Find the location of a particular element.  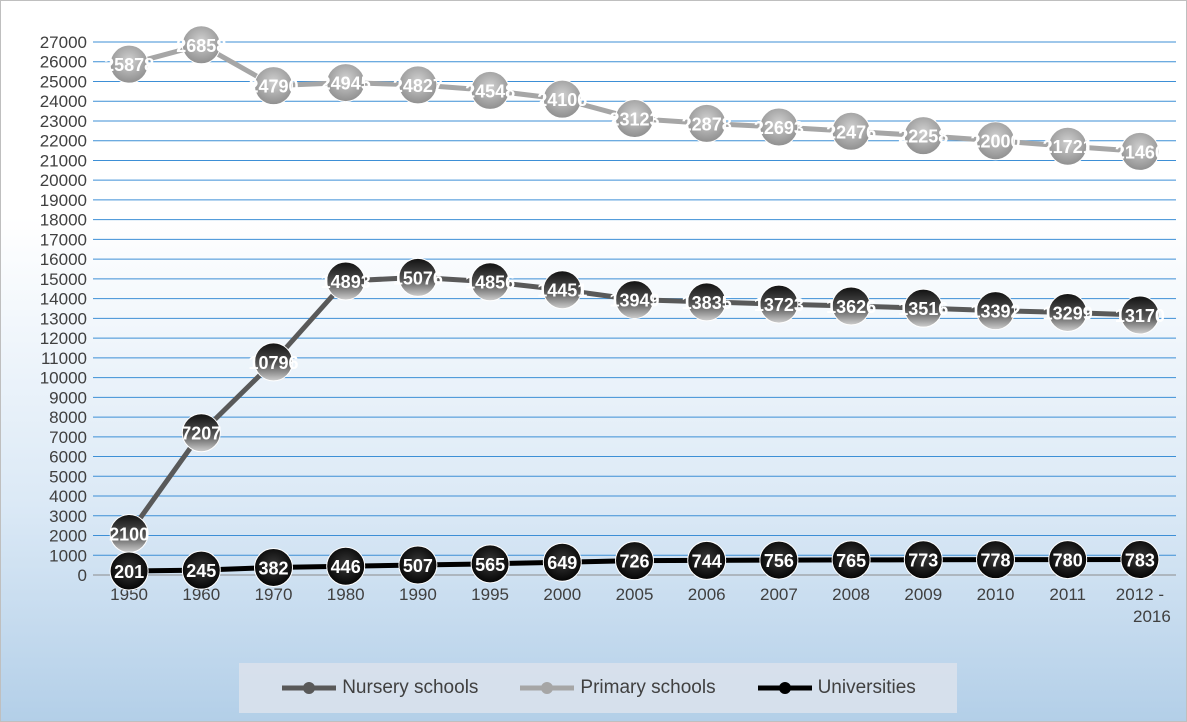

universities-data-label: 245 is located at coordinates (201, 571).